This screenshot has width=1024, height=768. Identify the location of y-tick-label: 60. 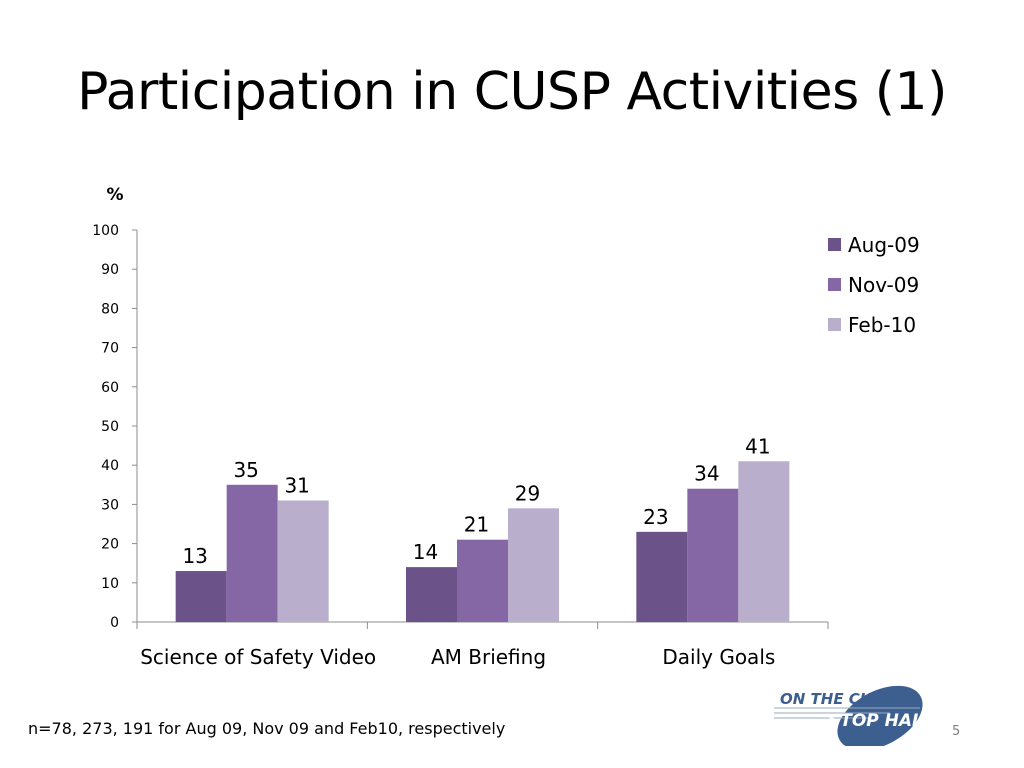
(110, 388).